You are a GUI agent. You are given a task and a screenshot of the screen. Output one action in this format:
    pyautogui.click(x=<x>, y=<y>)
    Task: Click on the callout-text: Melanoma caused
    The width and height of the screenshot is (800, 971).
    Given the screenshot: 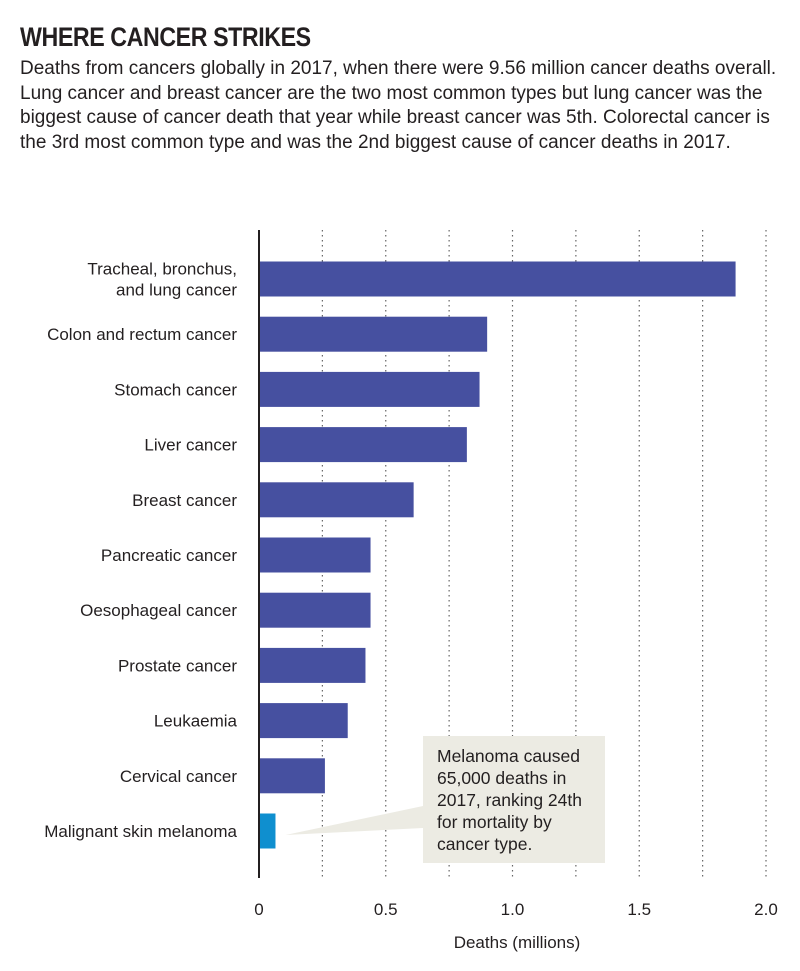 What is the action you would take?
    pyautogui.click(x=508, y=756)
    